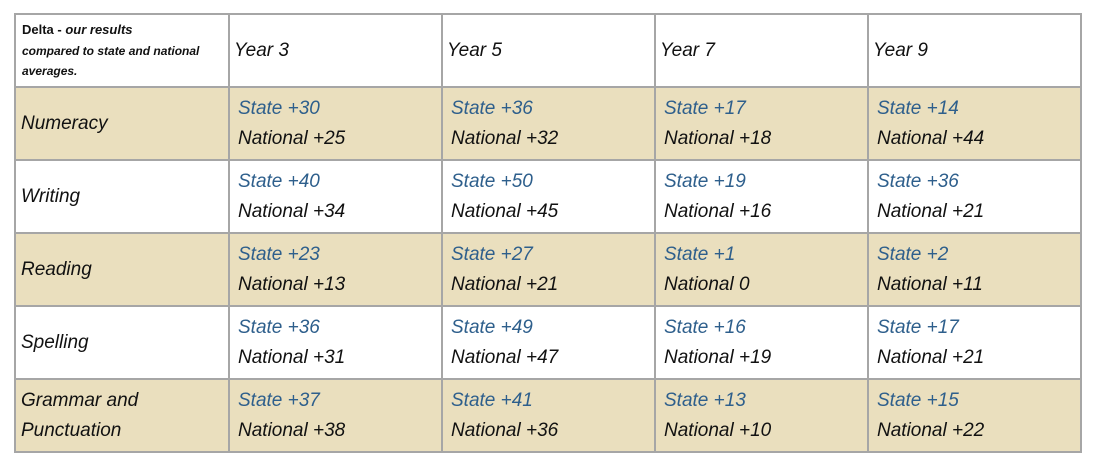 This screenshot has height=466, width=1095. Describe the element at coordinates (492, 181) in the screenshot. I see `state-value: State +50` at that location.